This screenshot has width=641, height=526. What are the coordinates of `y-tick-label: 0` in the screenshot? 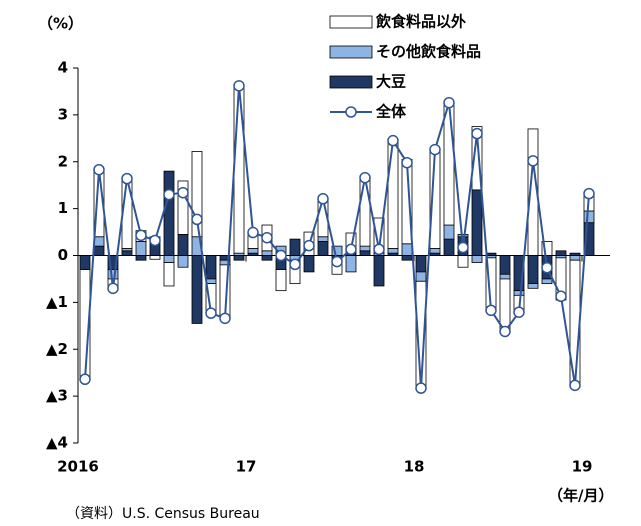 It's located at (63, 255).